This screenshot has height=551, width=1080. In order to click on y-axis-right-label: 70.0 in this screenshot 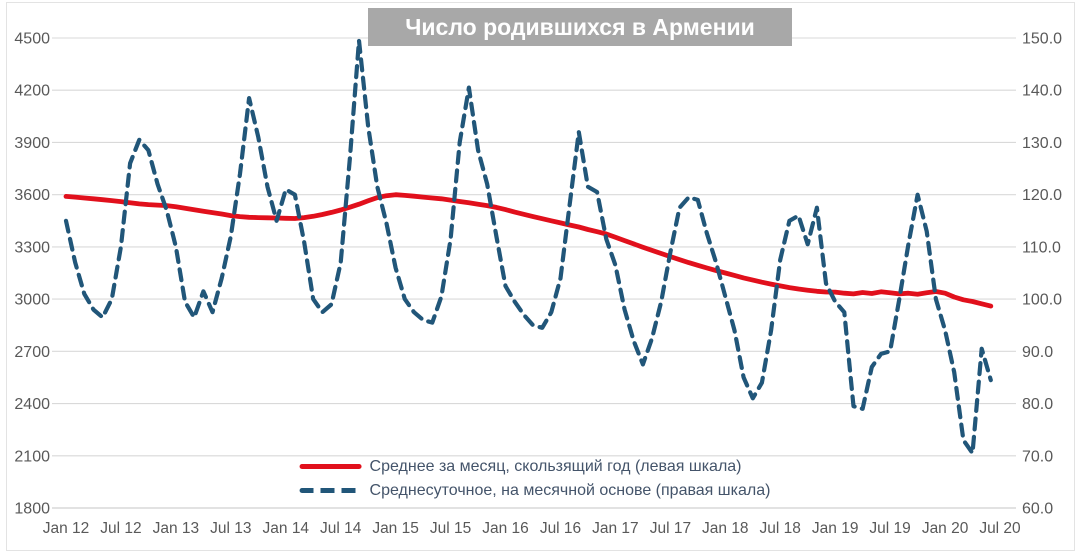, I will do `click(1037, 456)`.